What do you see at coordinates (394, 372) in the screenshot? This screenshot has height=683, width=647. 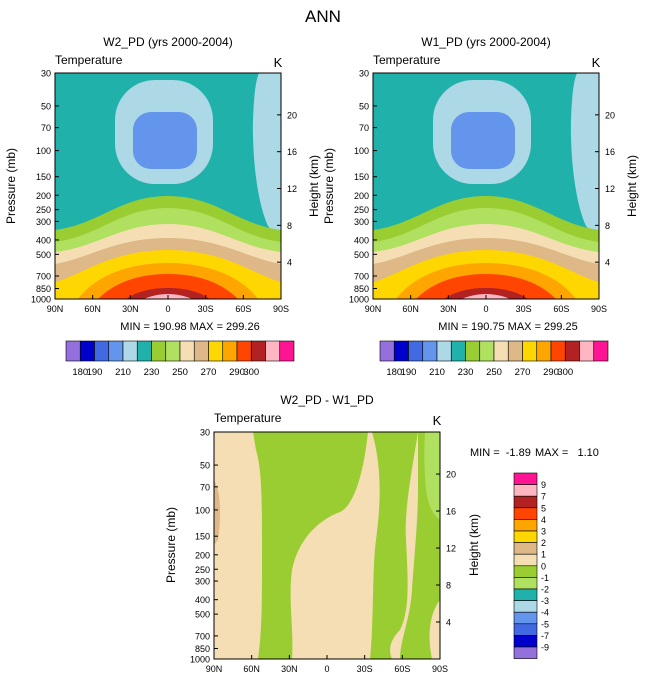 I see `colorbar-label: 180` at bounding box center [394, 372].